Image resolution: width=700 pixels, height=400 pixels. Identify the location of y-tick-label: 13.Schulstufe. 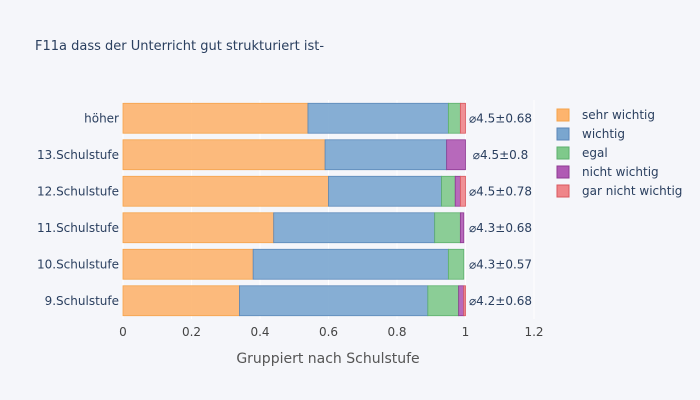
(78, 155).